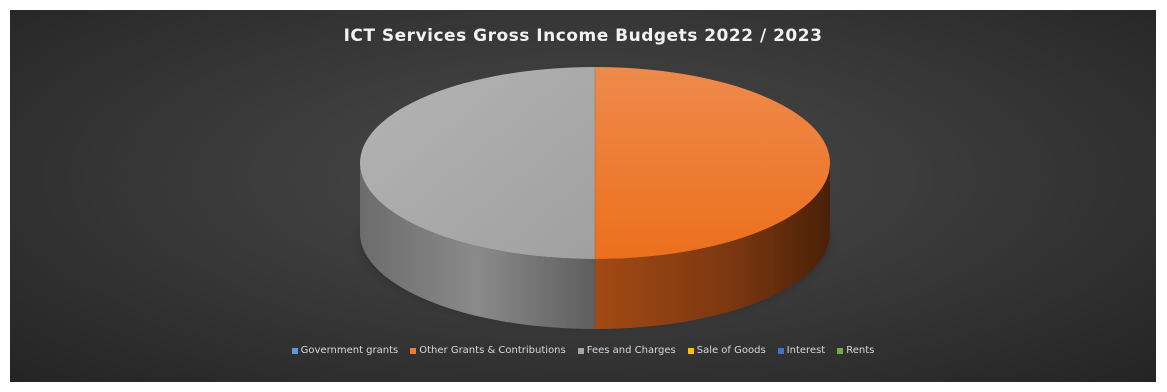 The width and height of the screenshot is (1167, 392). I want to click on legend-item: Government grants, so click(345, 350).